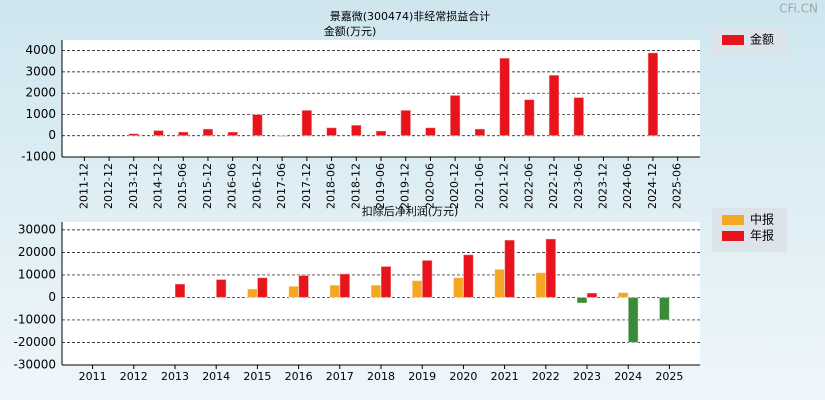 The width and height of the screenshot is (825, 400). Describe the element at coordinates (34, 365) in the screenshot. I see `y-tick-label: -30000` at that location.